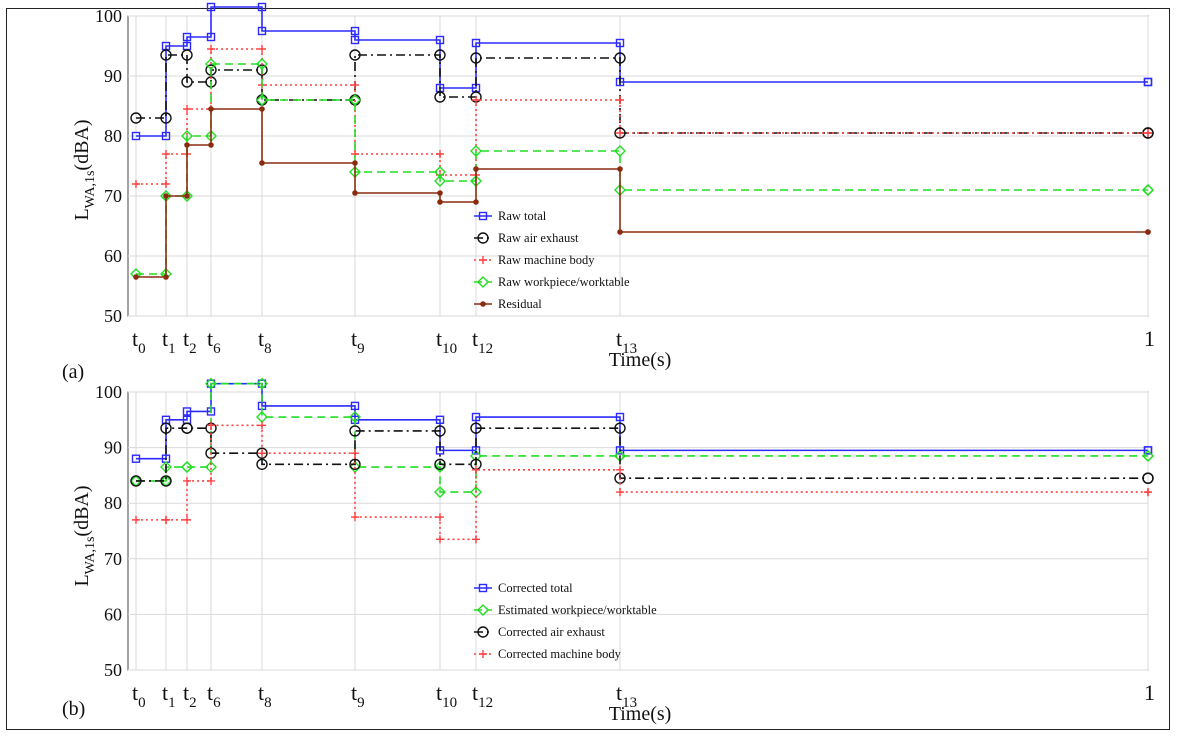 This screenshot has height=738, width=1178. Describe the element at coordinates (538, 238) in the screenshot. I see `legend-entry: Raw air exhaust` at that location.